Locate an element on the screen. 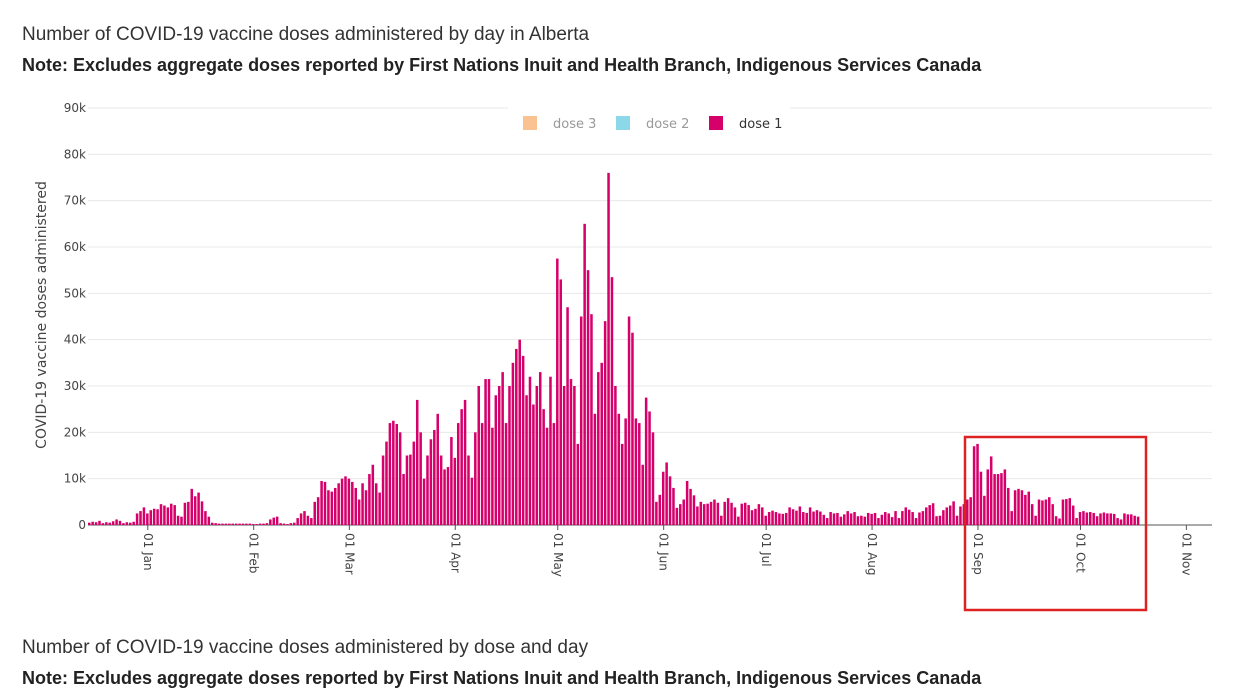 This screenshot has width=1244, height=699. y-tick-label: 90k is located at coordinates (75, 108).